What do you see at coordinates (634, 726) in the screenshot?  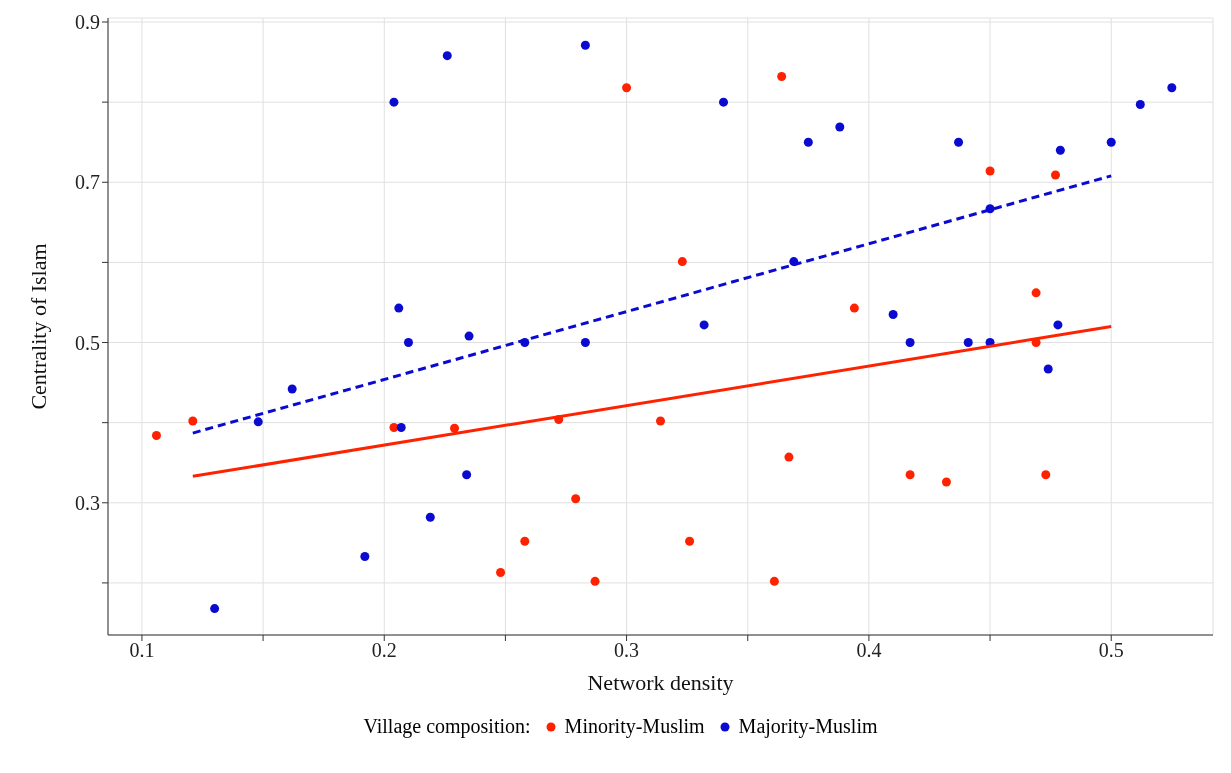 I see `legend-label: Minority-Muslim` at bounding box center [634, 726].